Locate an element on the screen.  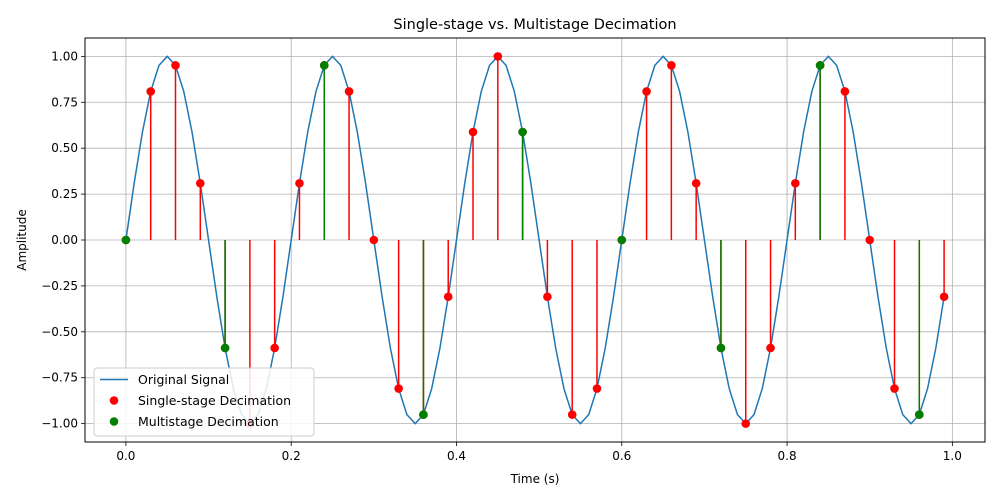
x-tick-label: 0.0 is located at coordinates (125, 456).